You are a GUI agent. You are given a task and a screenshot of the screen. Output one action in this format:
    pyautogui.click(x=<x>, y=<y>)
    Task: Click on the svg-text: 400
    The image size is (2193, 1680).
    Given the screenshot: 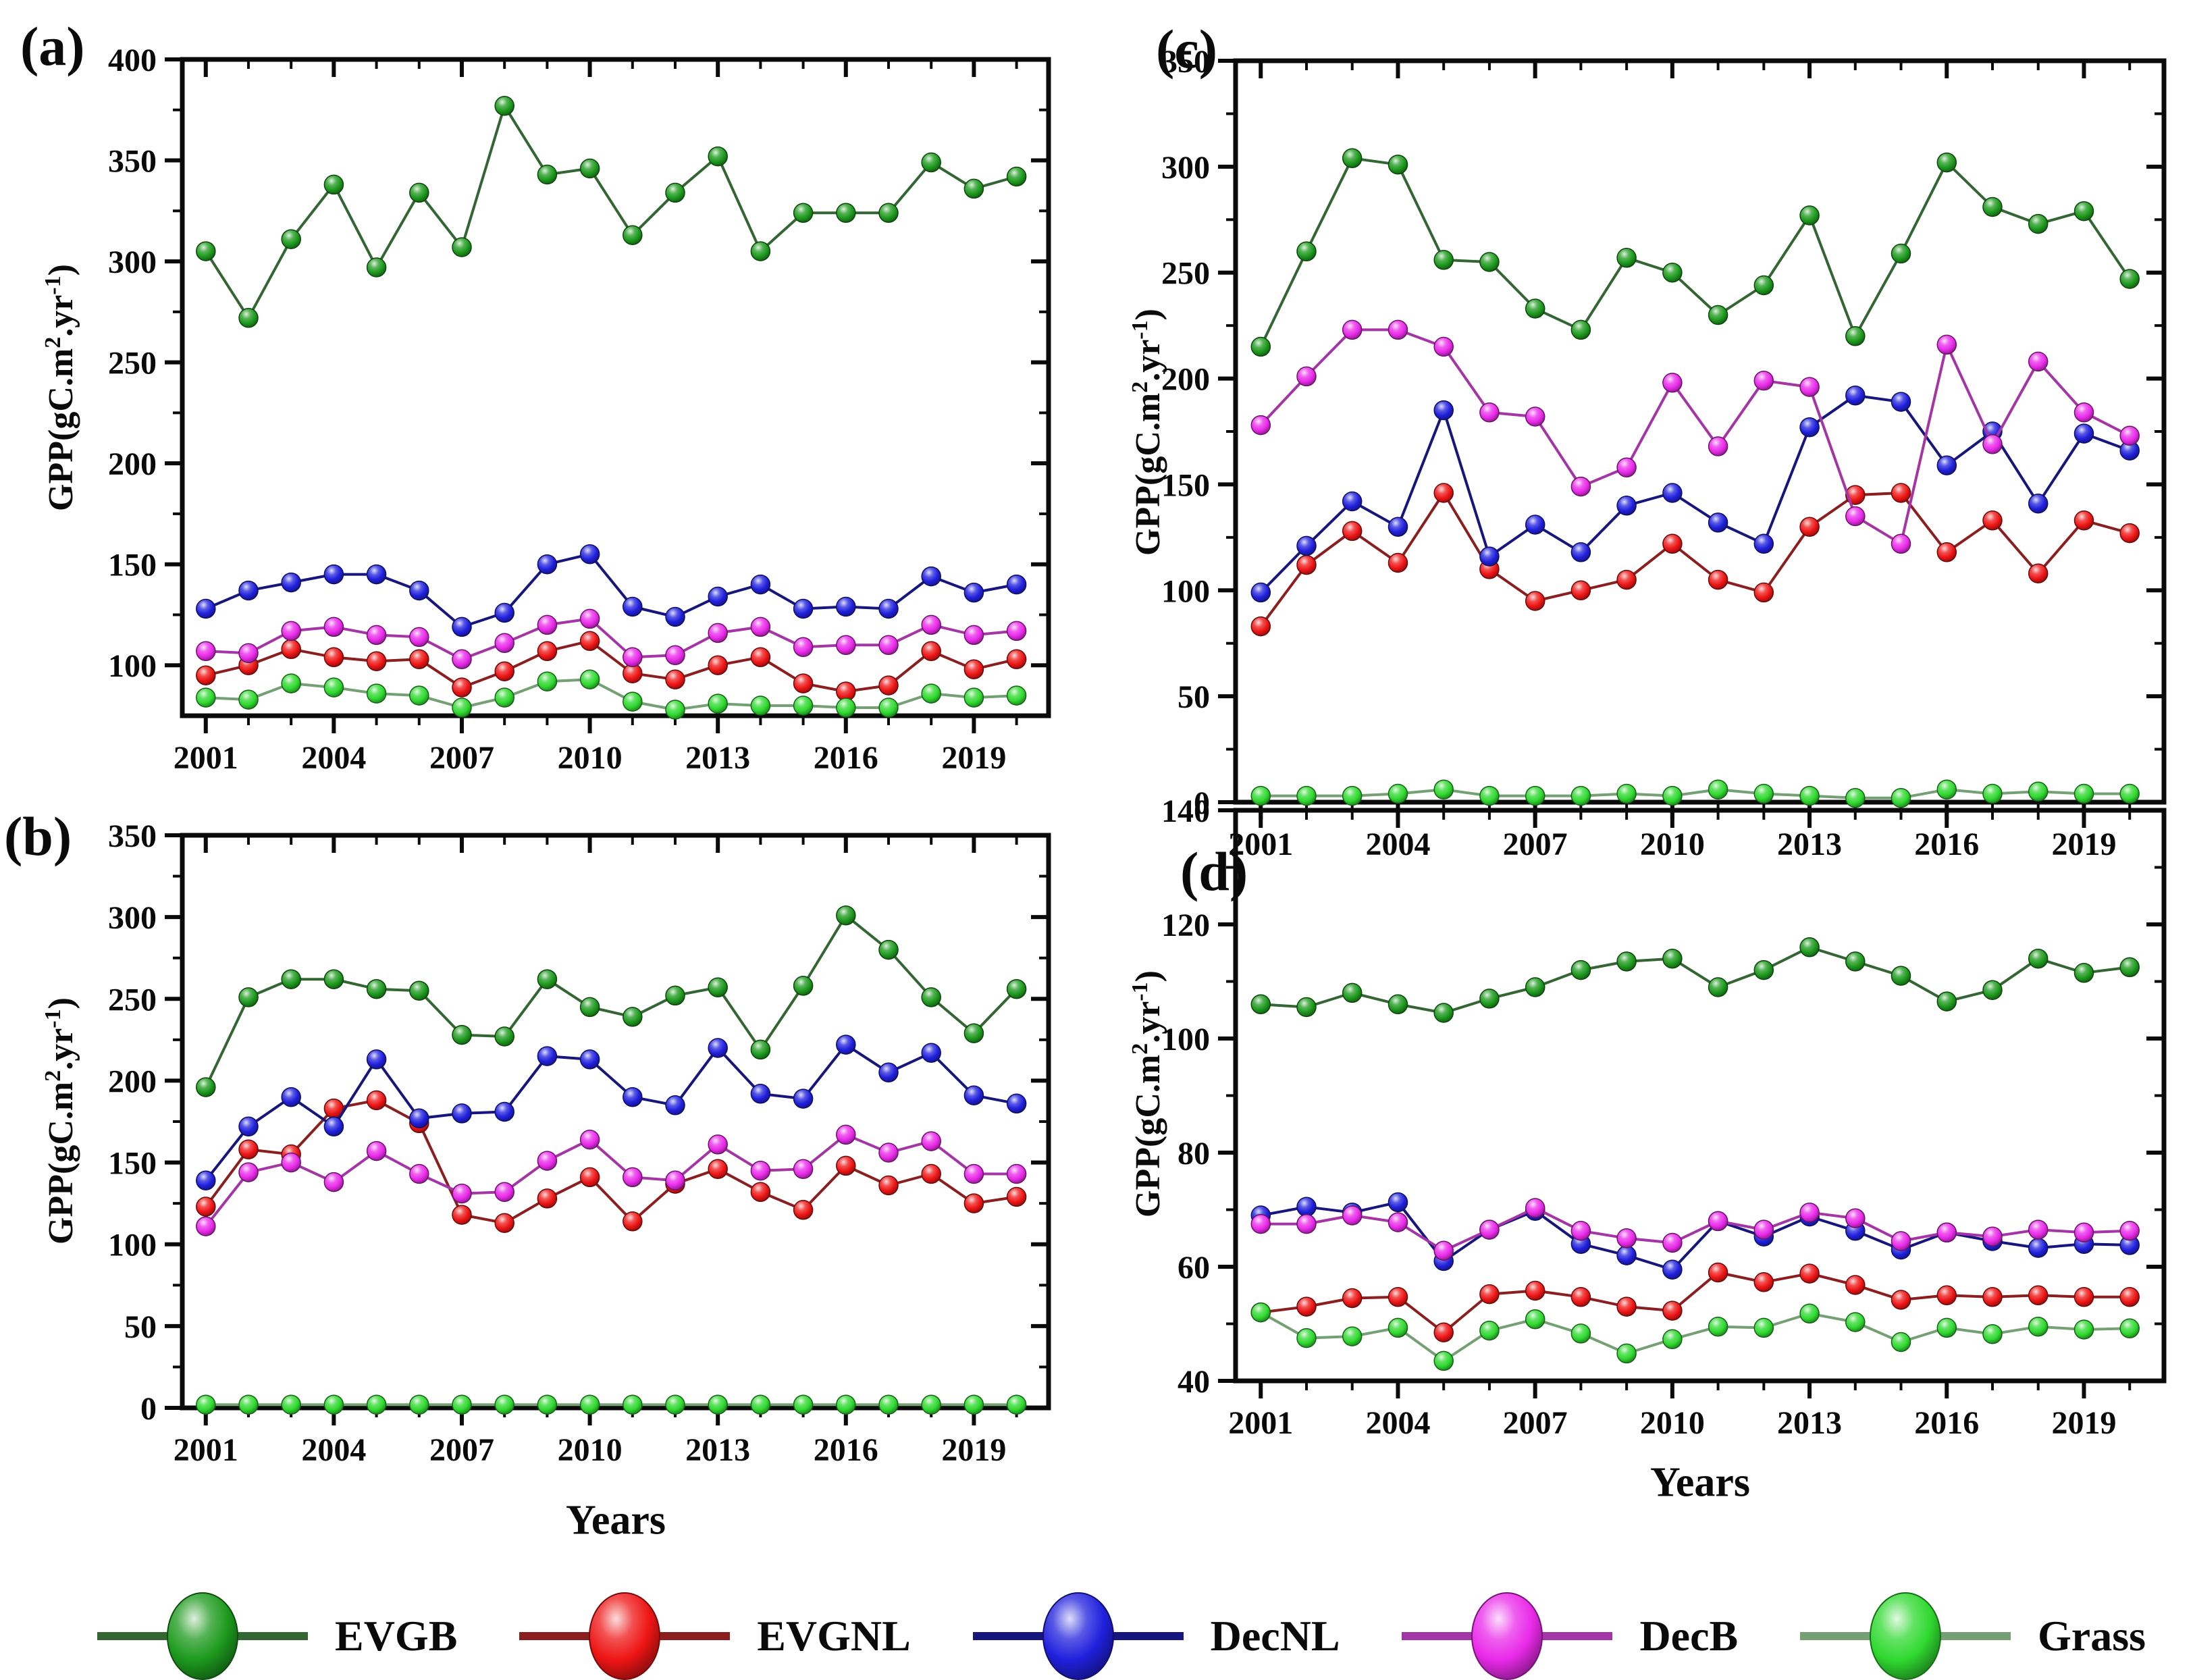 What is the action you would take?
    pyautogui.click(x=132, y=60)
    